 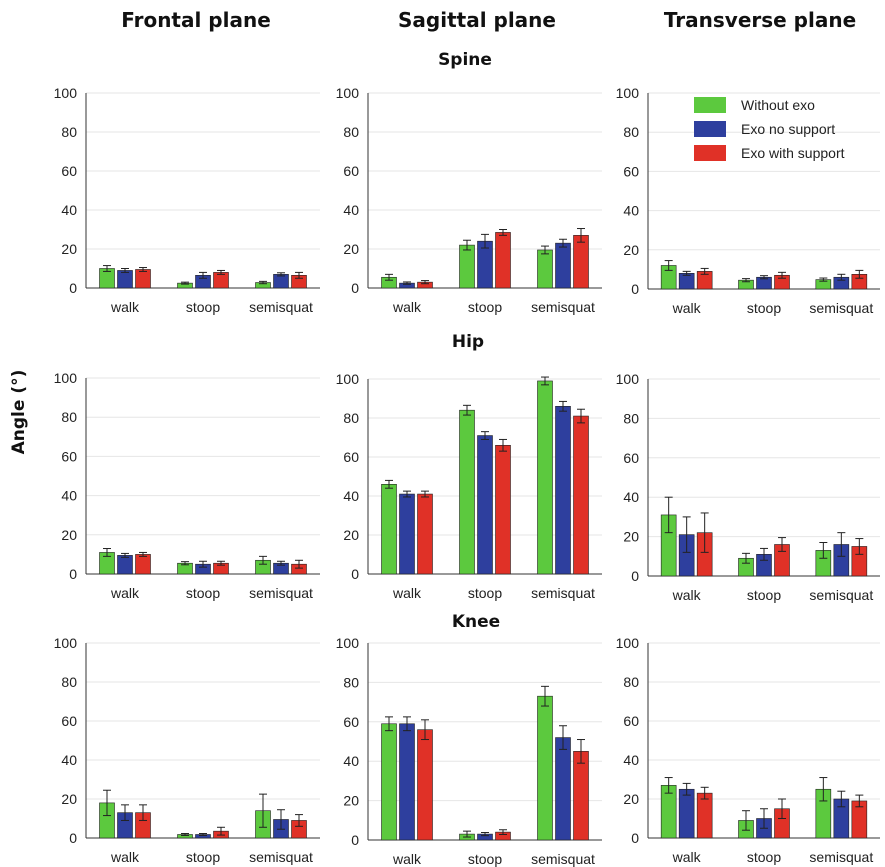 What do you see at coordinates (389, 529) in the screenshot?
I see `bar-without-exo-walk` at bounding box center [389, 529].